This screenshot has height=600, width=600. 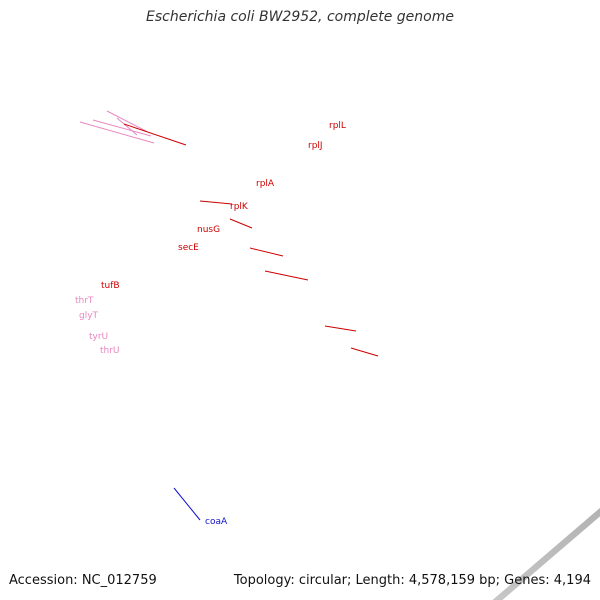 I want to click on genome-backbone, so click(x=546, y=553).